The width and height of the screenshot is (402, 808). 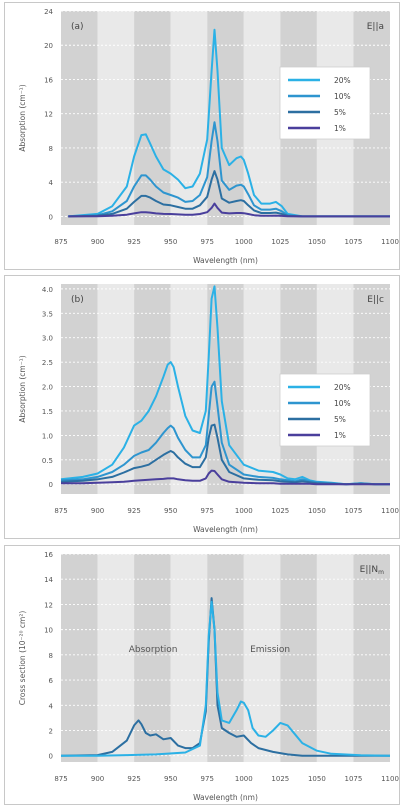 What do you see at coordinates (47, 339) in the screenshot?
I see `y-tick-label: 3.0` at bounding box center [47, 339].